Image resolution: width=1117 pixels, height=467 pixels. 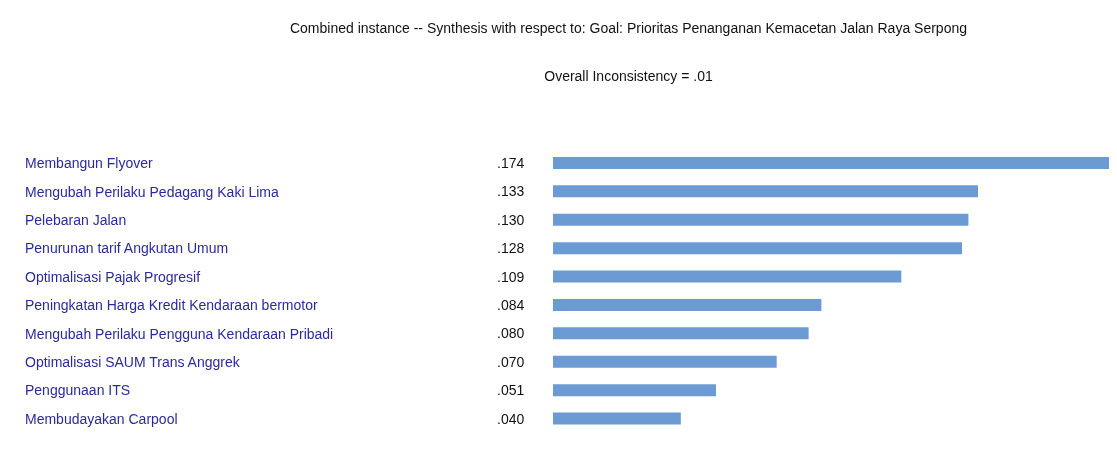 What do you see at coordinates (511, 361) in the screenshot?
I see `data-label: .070` at bounding box center [511, 361].